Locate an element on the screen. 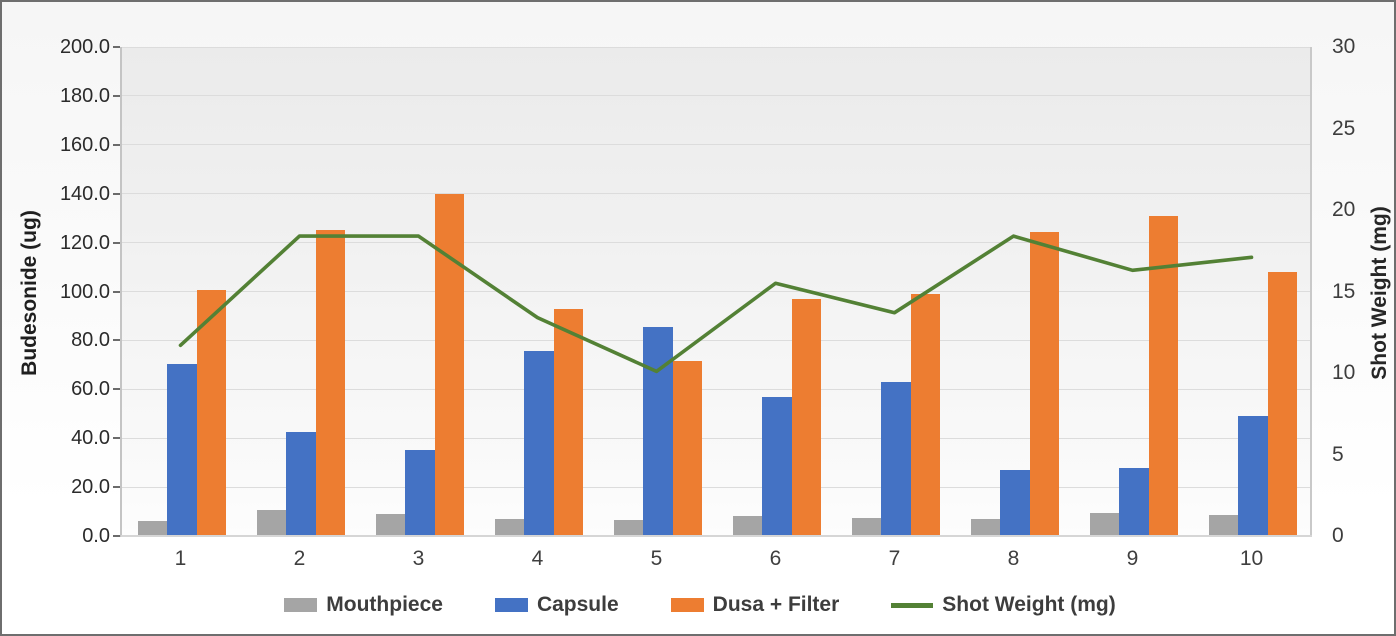  bar-mouthpiece-cat4 is located at coordinates (509, 527).